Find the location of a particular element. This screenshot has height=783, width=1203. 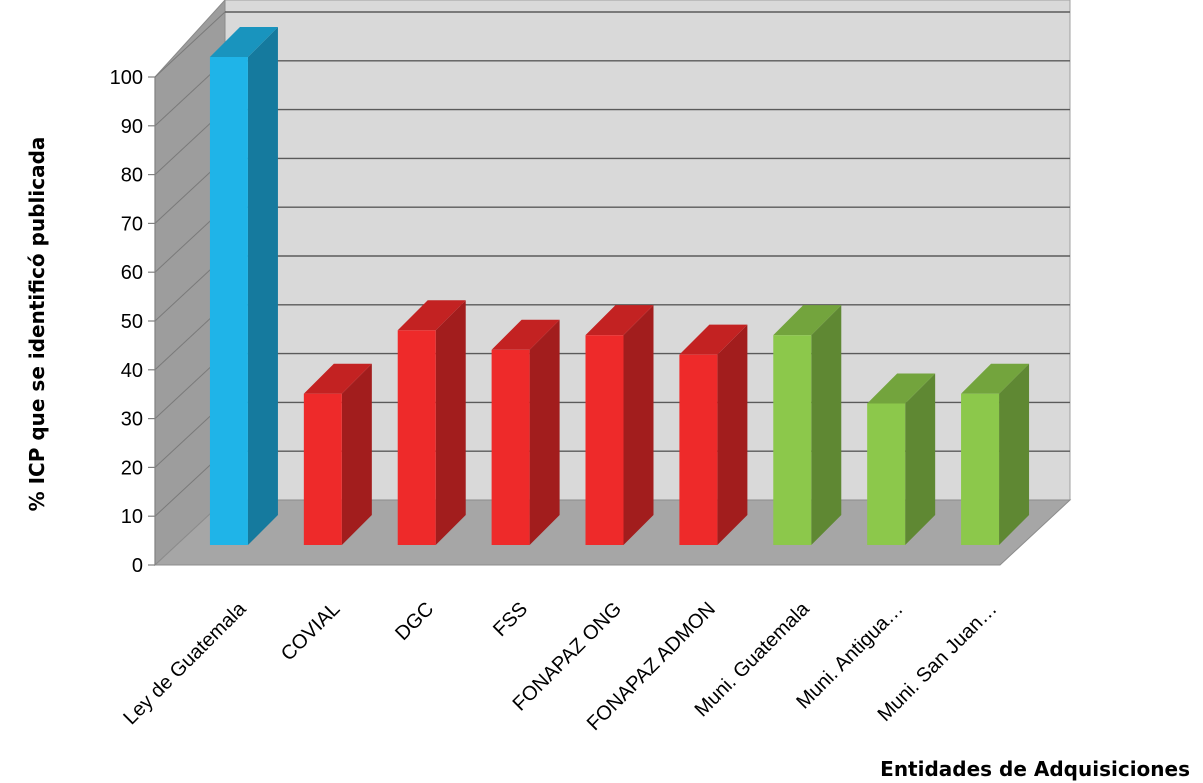

x-category-label: DGC is located at coordinates (414, 621).